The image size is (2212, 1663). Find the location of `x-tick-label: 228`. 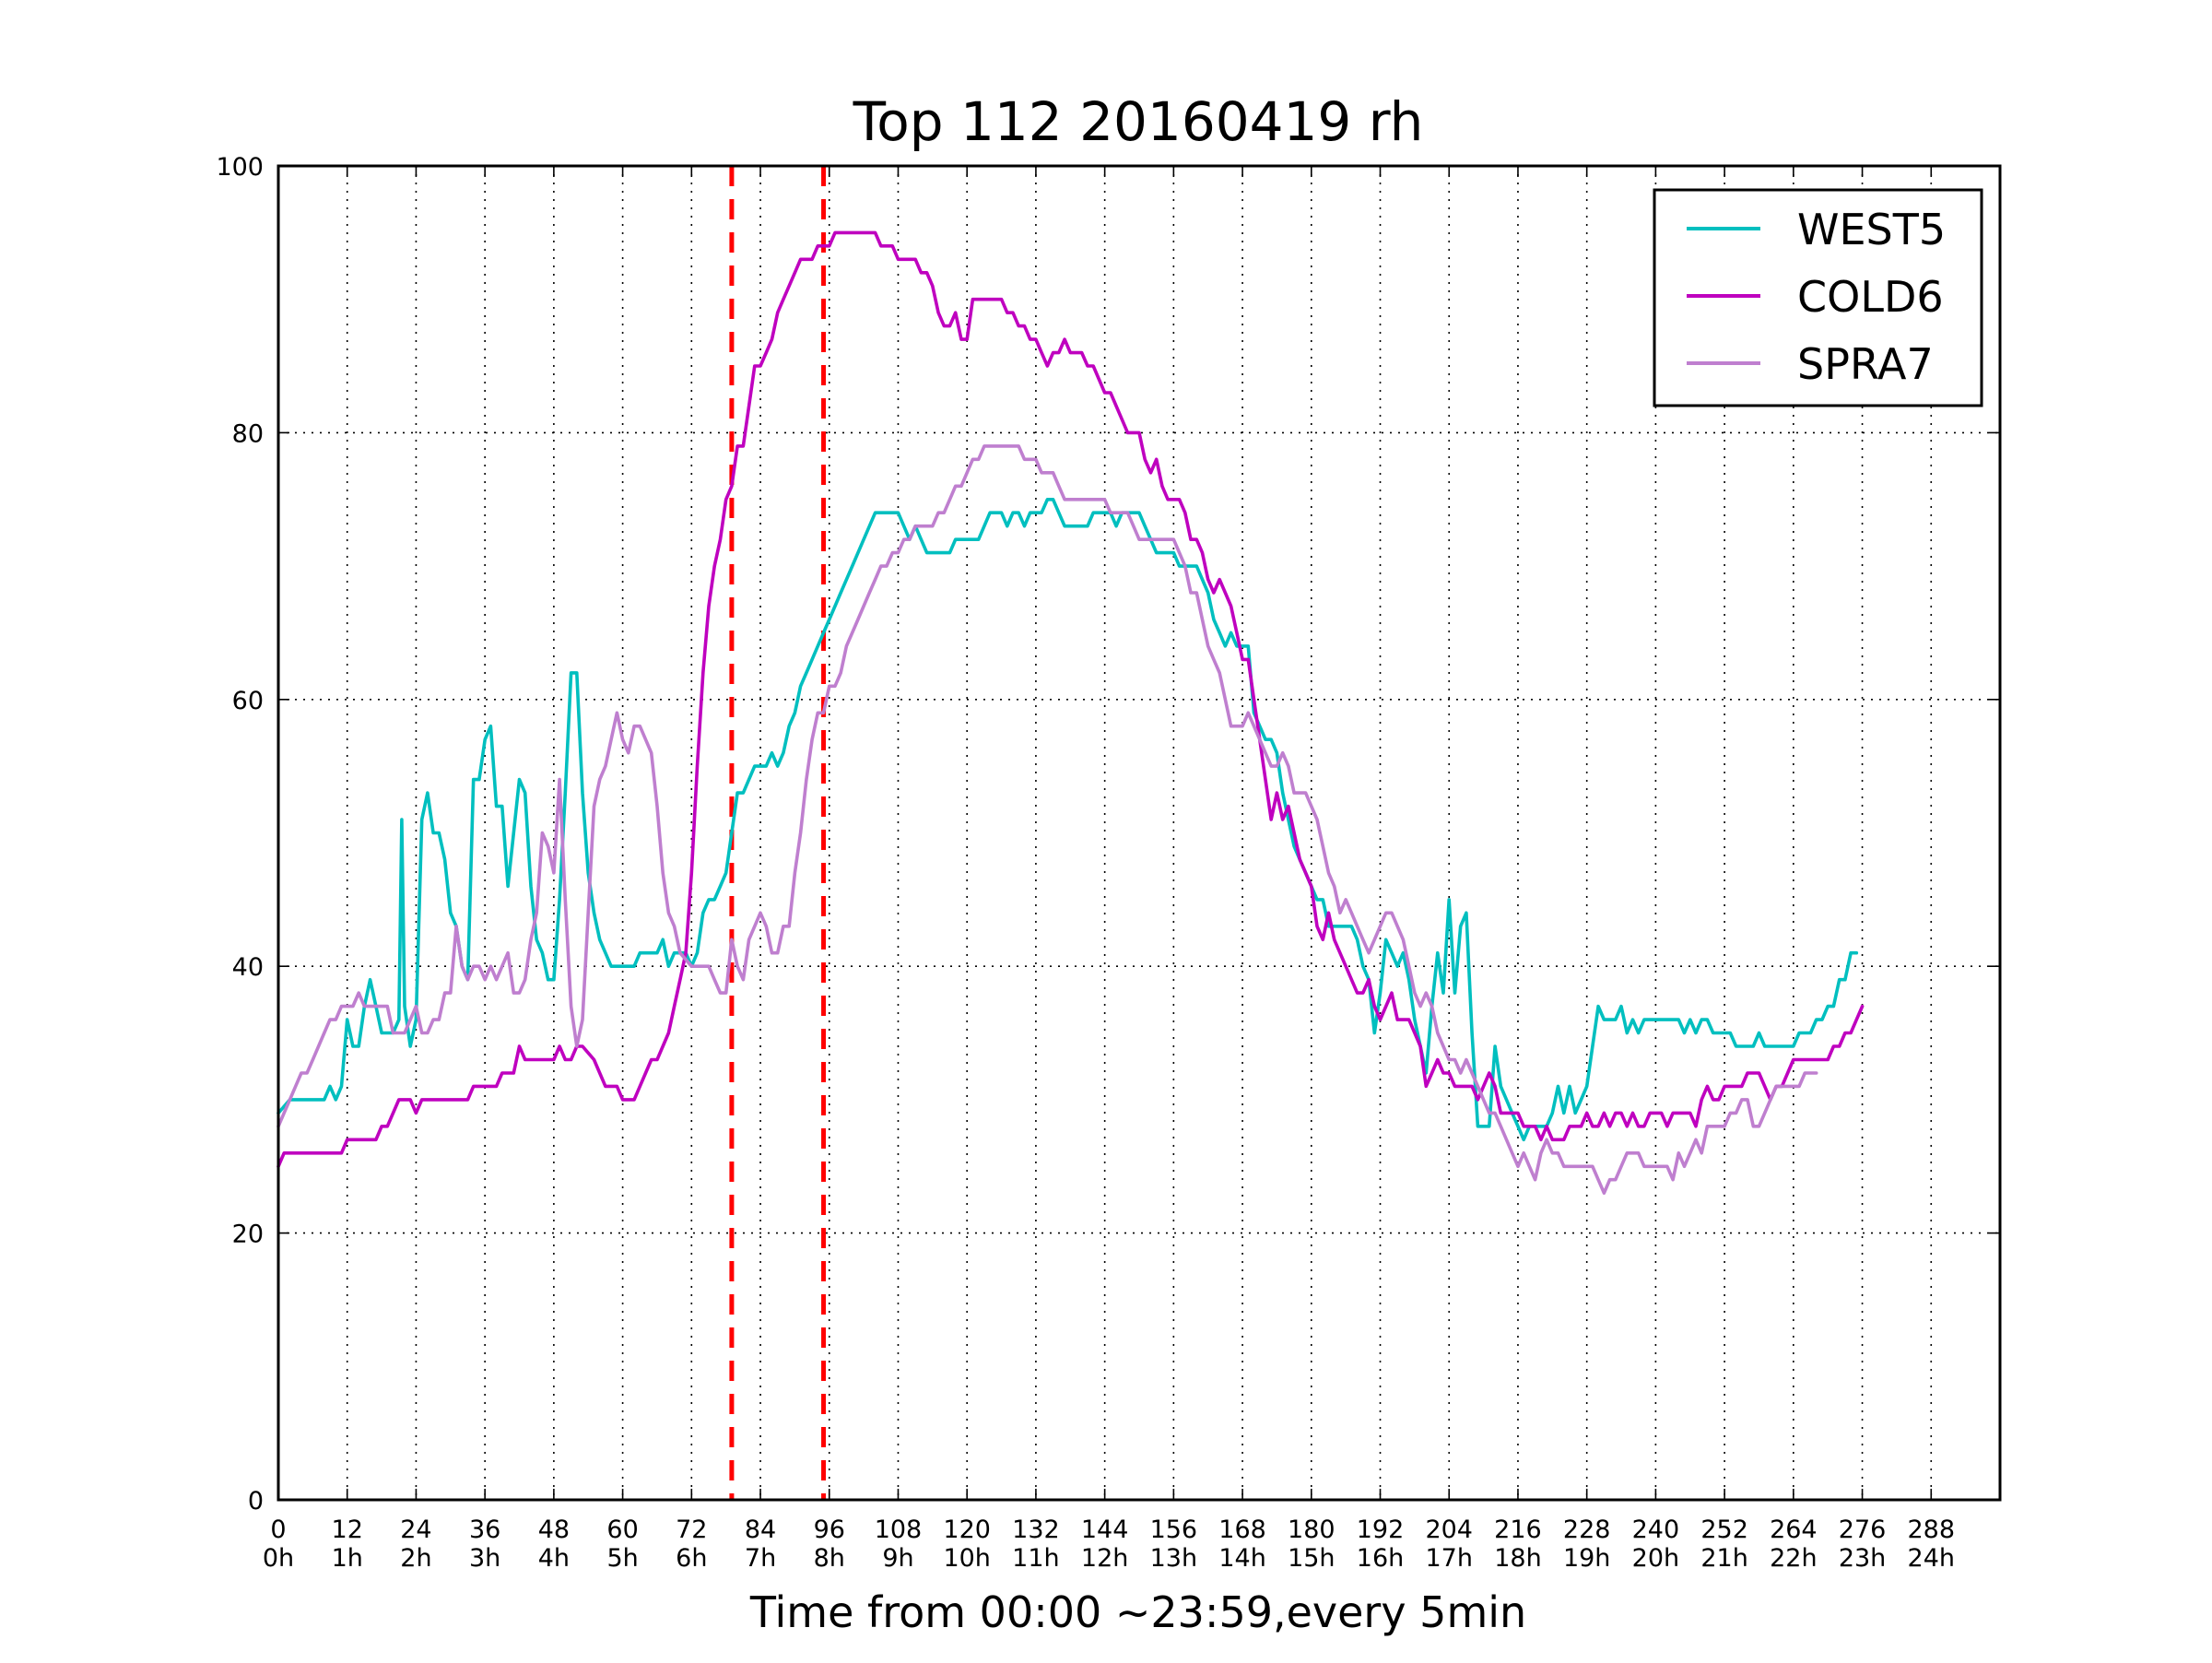

x-tick-label: 228 is located at coordinates (1587, 1530).